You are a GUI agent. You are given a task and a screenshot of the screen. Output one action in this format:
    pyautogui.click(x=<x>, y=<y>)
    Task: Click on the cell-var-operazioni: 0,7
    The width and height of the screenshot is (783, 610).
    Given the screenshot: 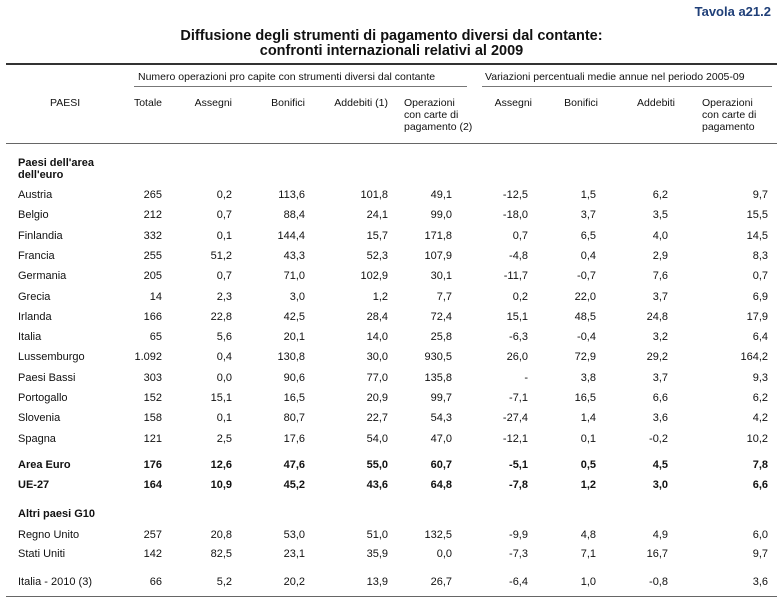 What is the action you would take?
    pyautogui.click(x=760, y=276)
    